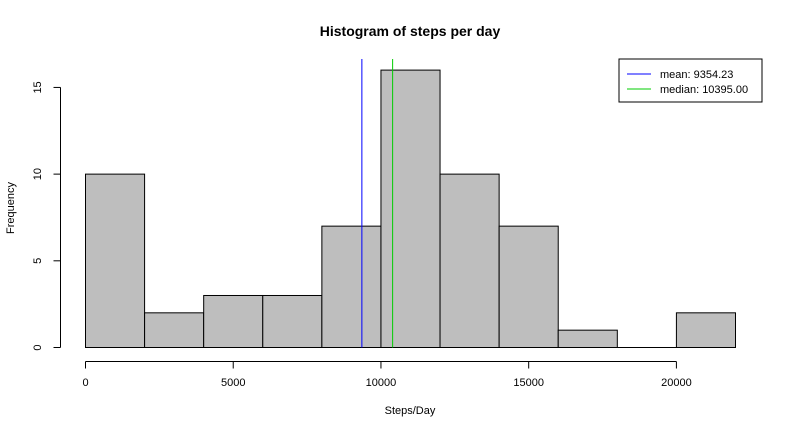 The height and width of the screenshot is (432, 792). Describe the element at coordinates (38, 87) in the screenshot. I see `y-tick-label: 15` at that location.